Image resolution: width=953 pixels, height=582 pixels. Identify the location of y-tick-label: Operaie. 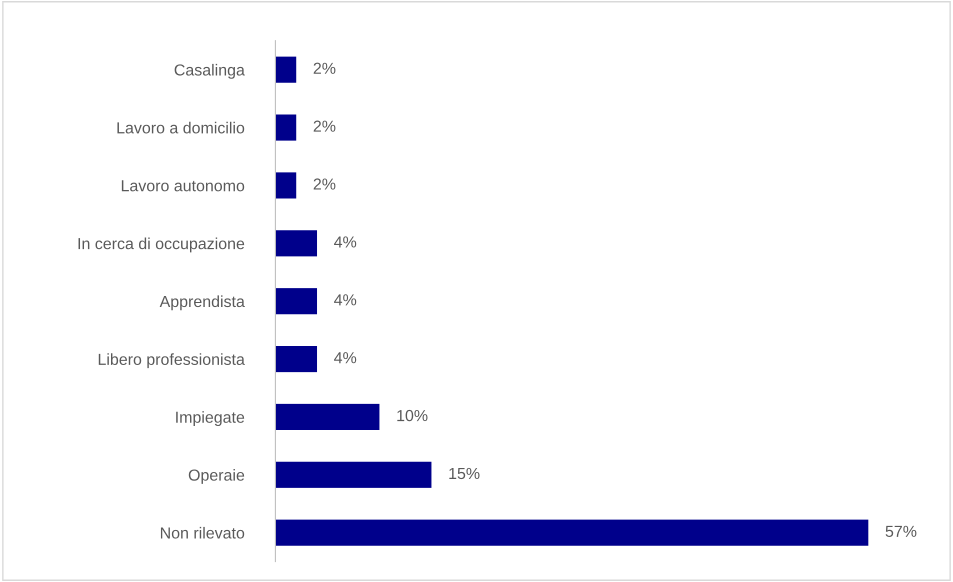
(216, 476).